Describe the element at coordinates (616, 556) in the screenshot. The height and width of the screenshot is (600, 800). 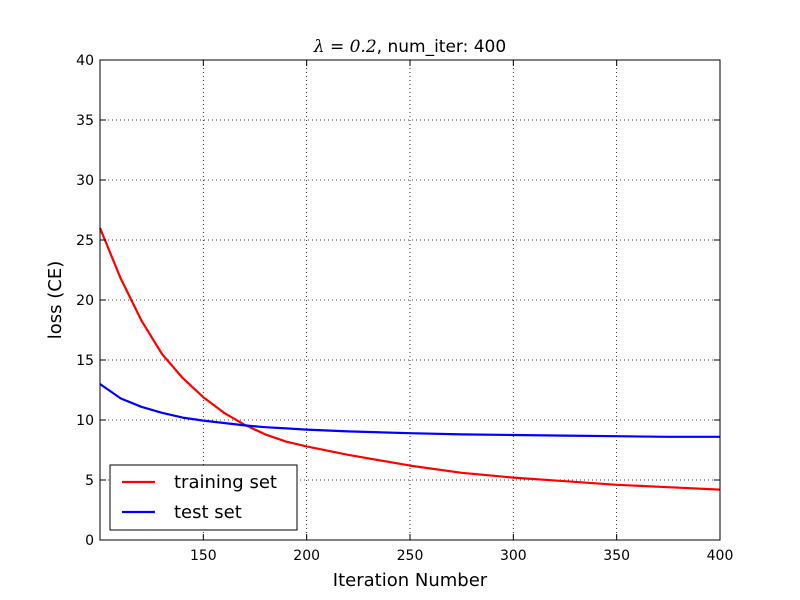
I see `x-tick-label: 350` at that location.